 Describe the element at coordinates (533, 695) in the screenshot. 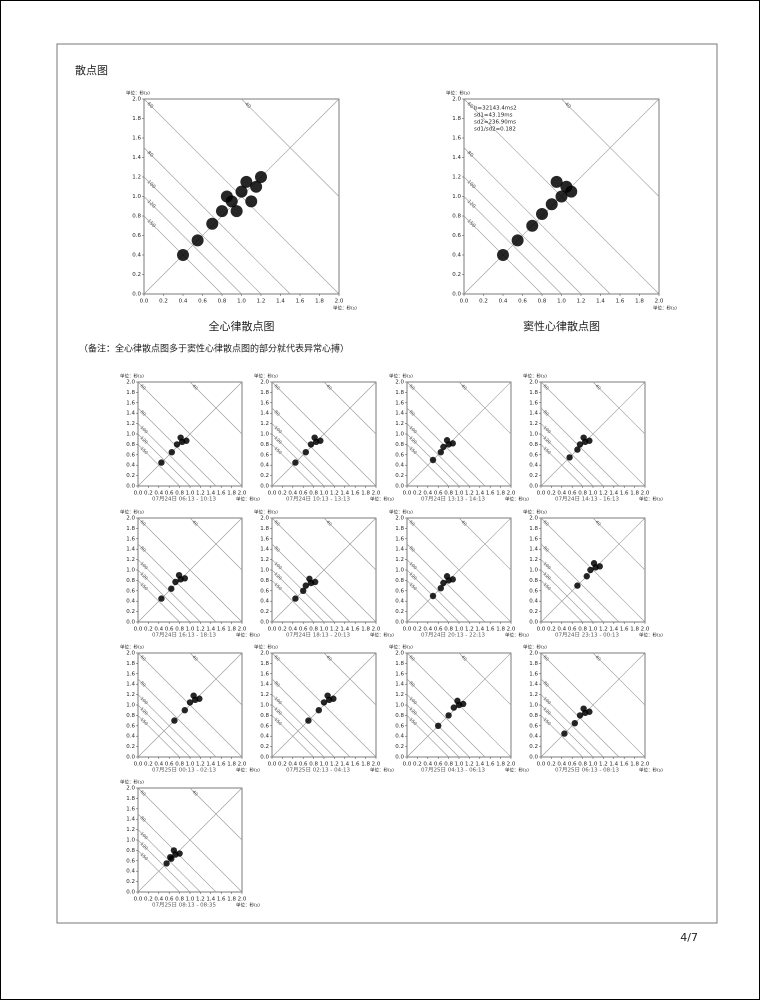

I see `y-tick-label: 1.2` at that location.